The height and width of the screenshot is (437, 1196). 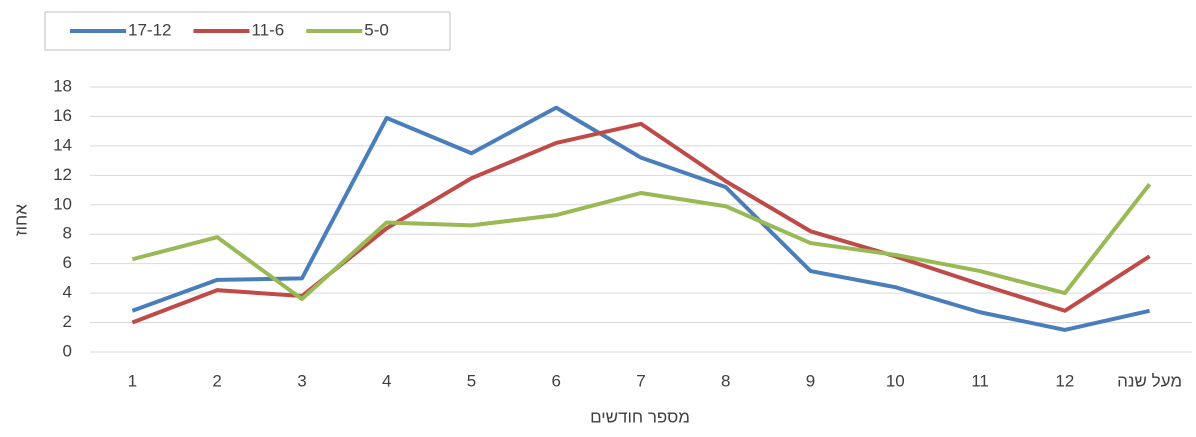 What do you see at coordinates (1149, 380) in the screenshot?
I see `x-tick-label: מעל שנה` at bounding box center [1149, 380].